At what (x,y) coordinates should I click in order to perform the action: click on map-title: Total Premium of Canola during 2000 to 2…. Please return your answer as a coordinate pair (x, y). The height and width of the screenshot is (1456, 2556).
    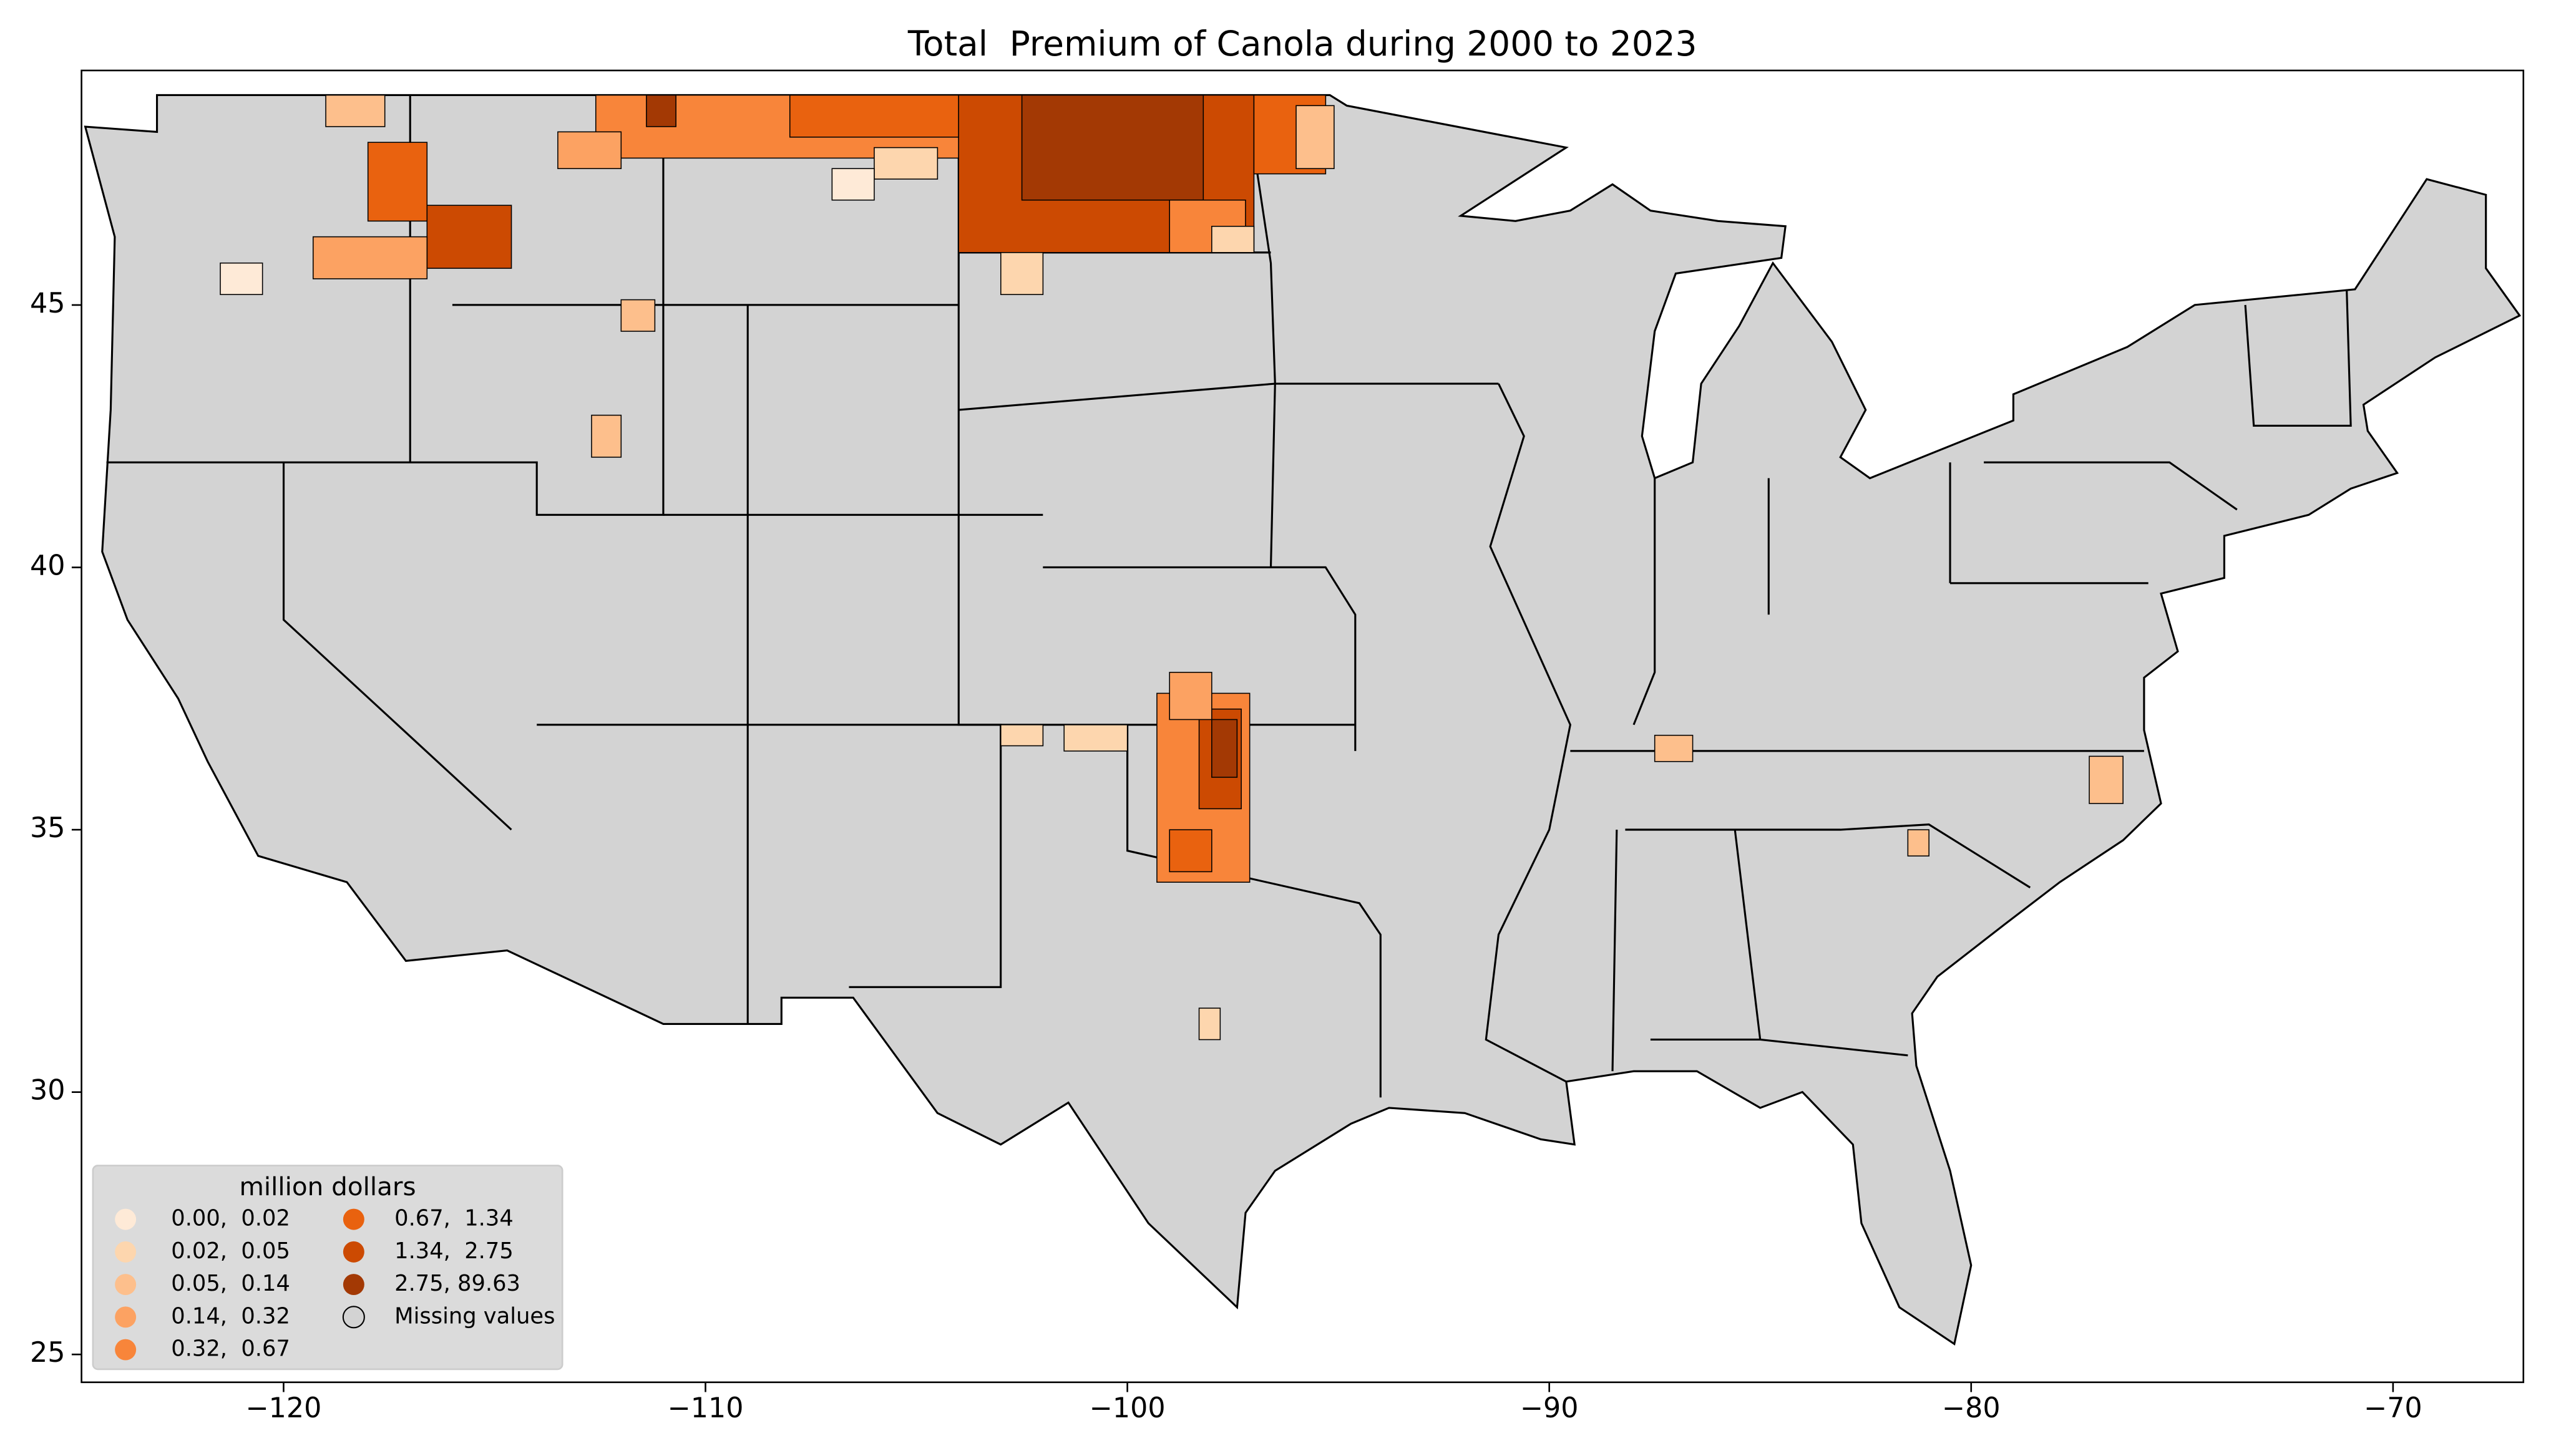
    Looking at the image, I should click on (1302, 44).